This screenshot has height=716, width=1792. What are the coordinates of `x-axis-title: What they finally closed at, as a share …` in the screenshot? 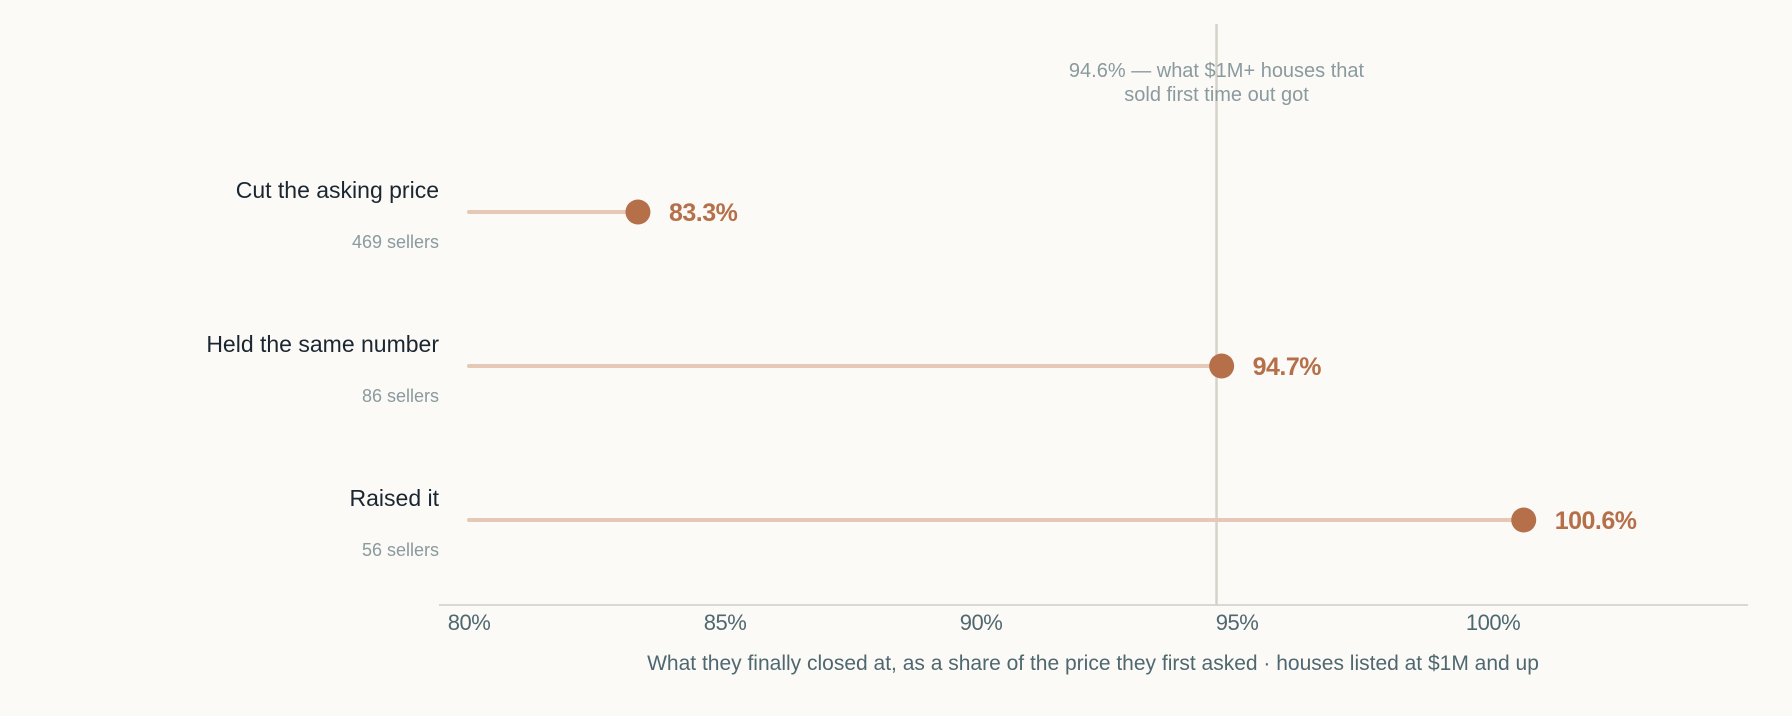 It's located at (1093, 663).